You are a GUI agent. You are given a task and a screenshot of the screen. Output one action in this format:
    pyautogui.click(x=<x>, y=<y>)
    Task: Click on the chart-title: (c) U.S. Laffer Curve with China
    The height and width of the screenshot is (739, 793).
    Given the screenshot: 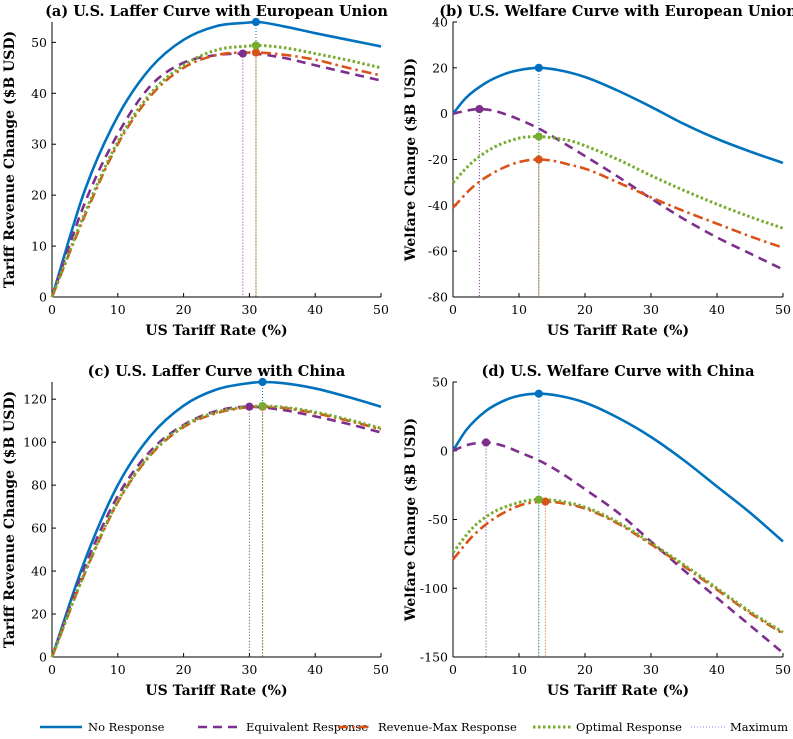 What is the action you would take?
    pyautogui.click(x=217, y=371)
    